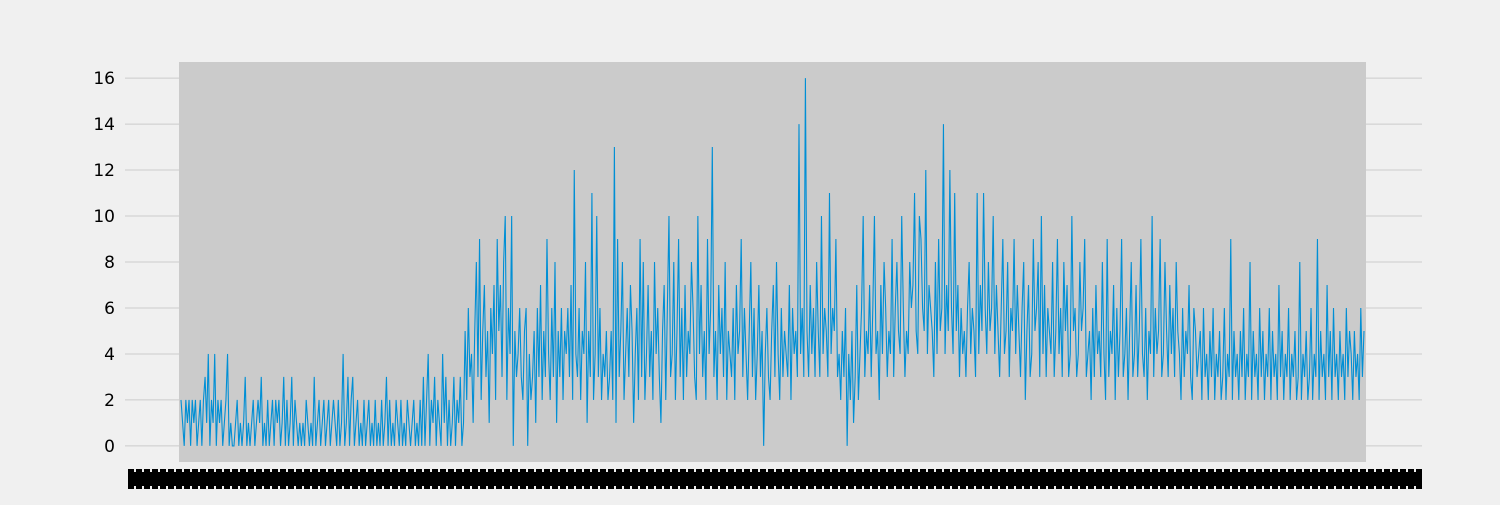  Describe the element at coordinates (109, 447) in the screenshot. I see `y-tick-label: 0` at that location.